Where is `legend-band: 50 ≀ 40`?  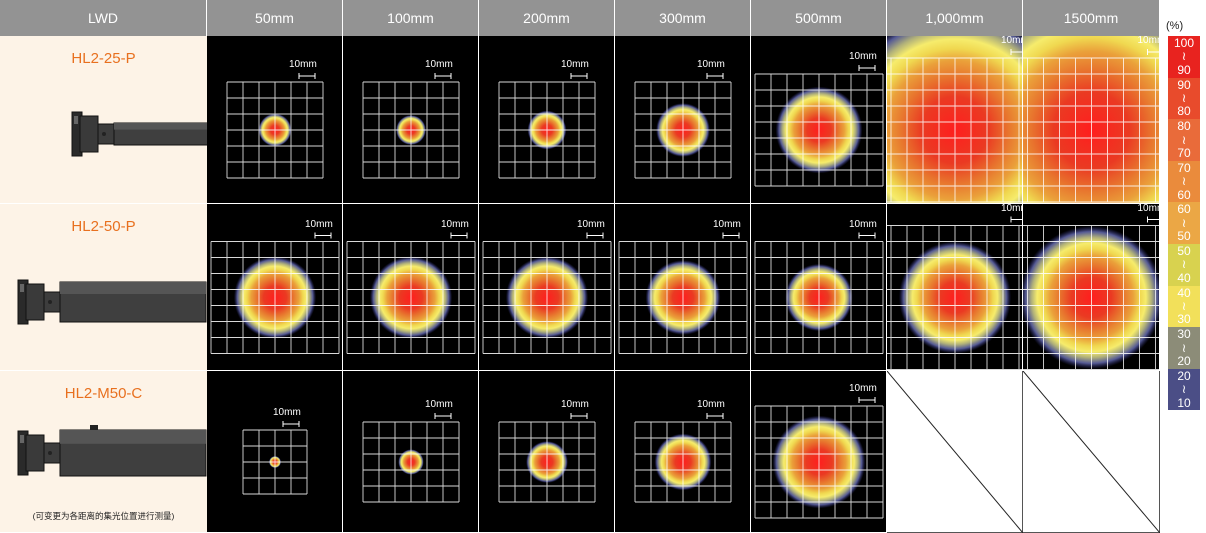
legend-band: 50 ≀ 40 is located at coordinates (1184, 264).